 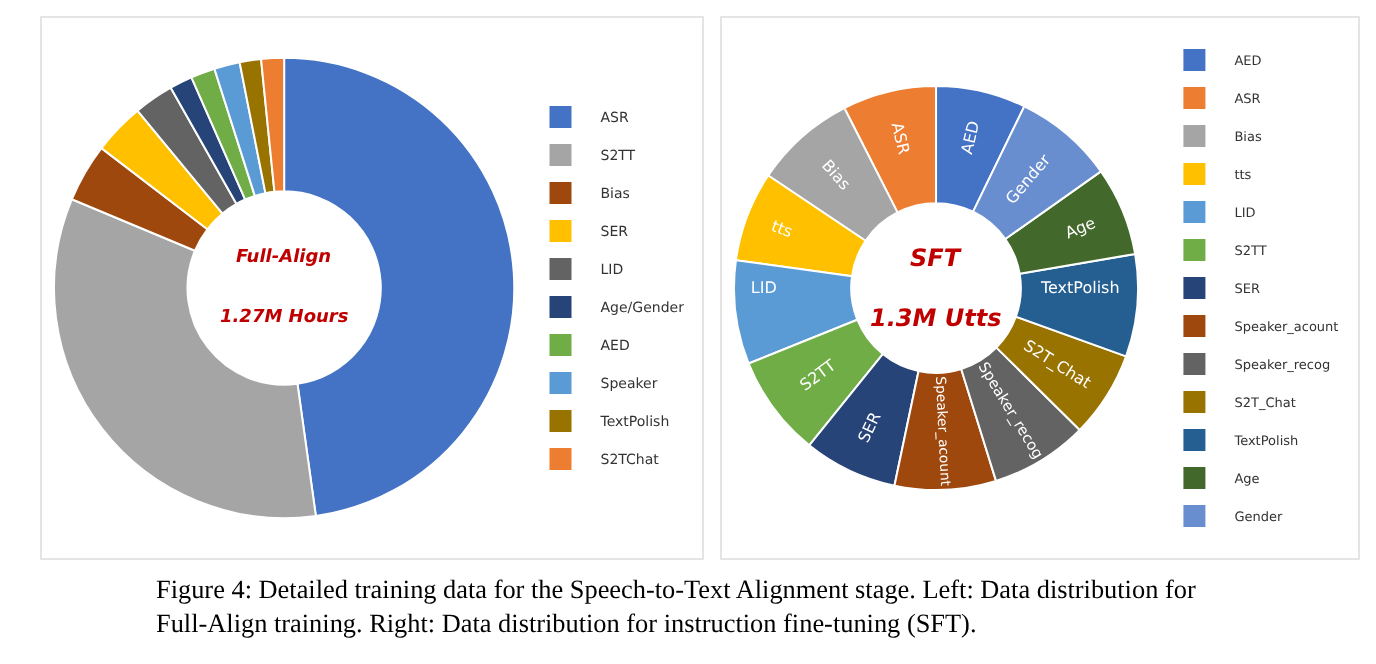 I want to click on slice-label: AED, so click(x=971, y=137).